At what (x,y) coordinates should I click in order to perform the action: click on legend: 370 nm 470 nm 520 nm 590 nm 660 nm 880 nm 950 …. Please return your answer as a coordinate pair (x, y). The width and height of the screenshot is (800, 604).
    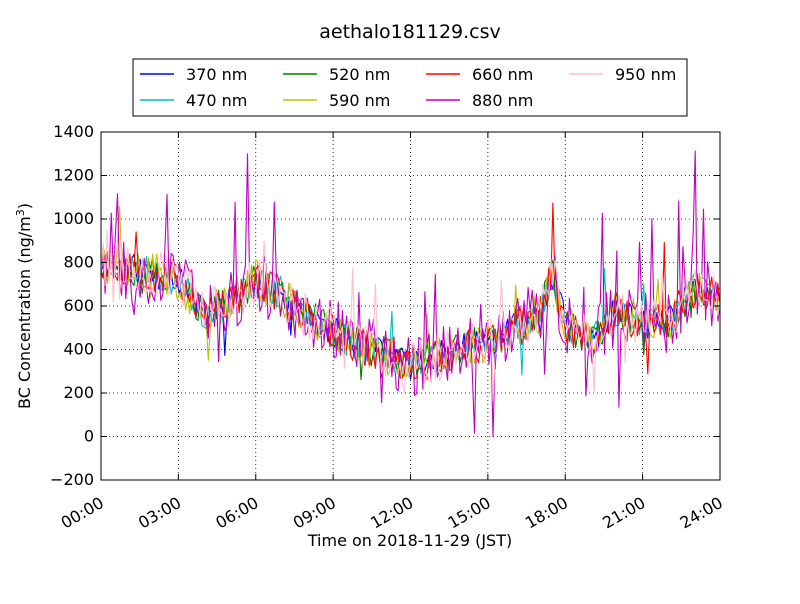
    Looking at the image, I should click on (410, 87).